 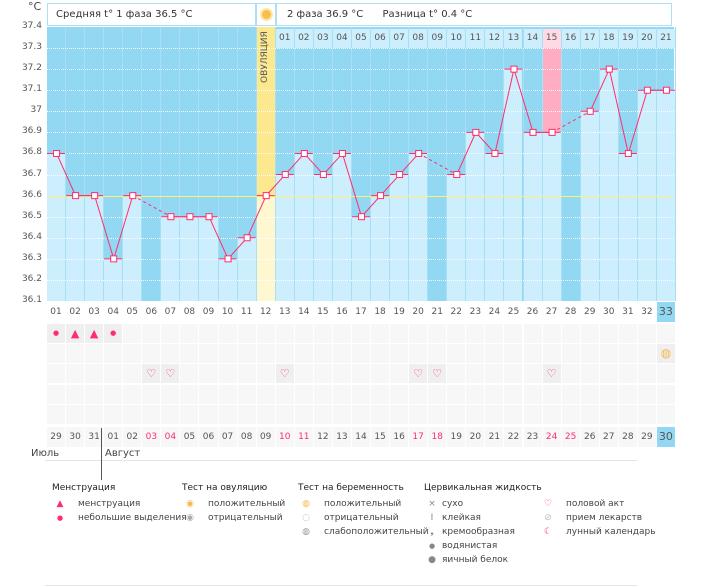 What do you see at coordinates (570, 437) in the screenshot?
I see `calendar-date: 25` at bounding box center [570, 437].